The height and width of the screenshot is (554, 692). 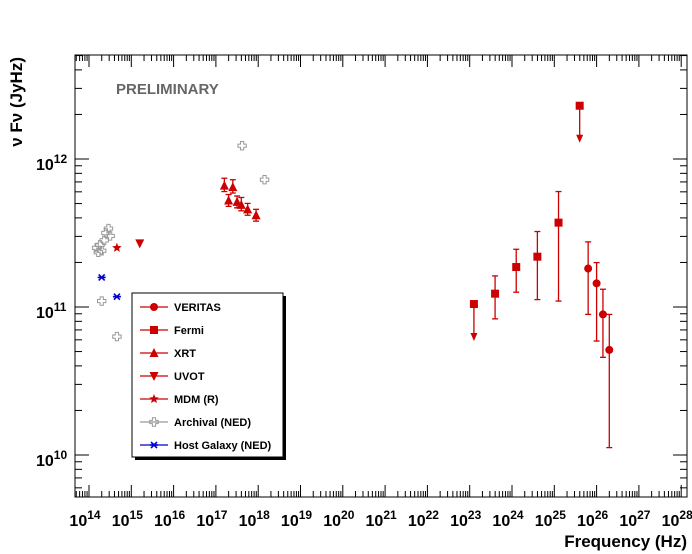 I want to click on legend-label: MDM (R), so click(x=196, y=400).